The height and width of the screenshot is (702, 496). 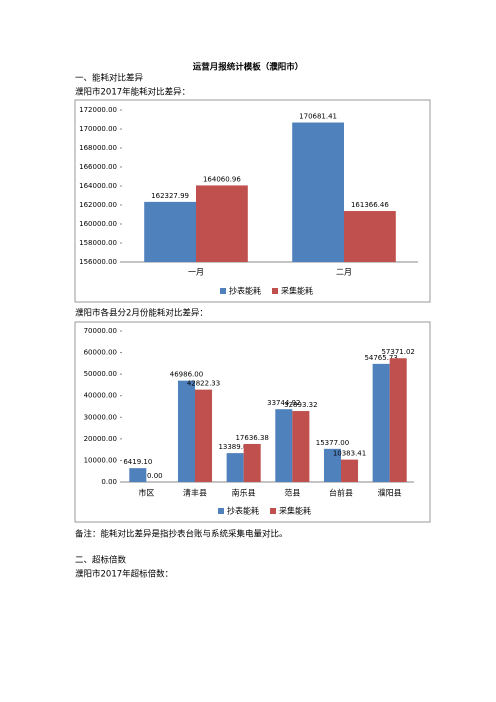 What do you see at coordinates (146, 493) in the screenshot?
I see `x-tick-label: 市区` at bounding box center [146, 493].